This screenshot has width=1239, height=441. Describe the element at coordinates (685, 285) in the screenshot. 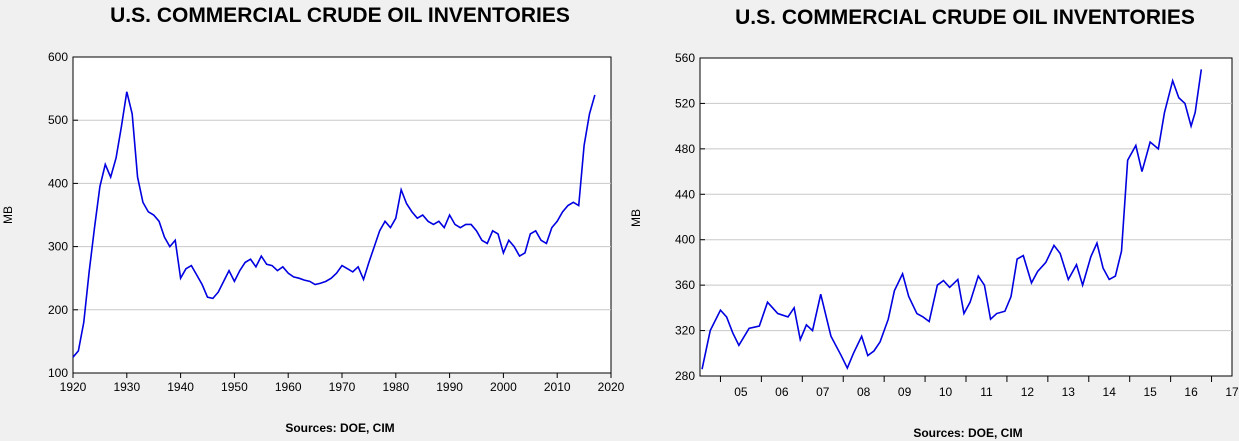

I see `y-tick-label: 360` at that location.